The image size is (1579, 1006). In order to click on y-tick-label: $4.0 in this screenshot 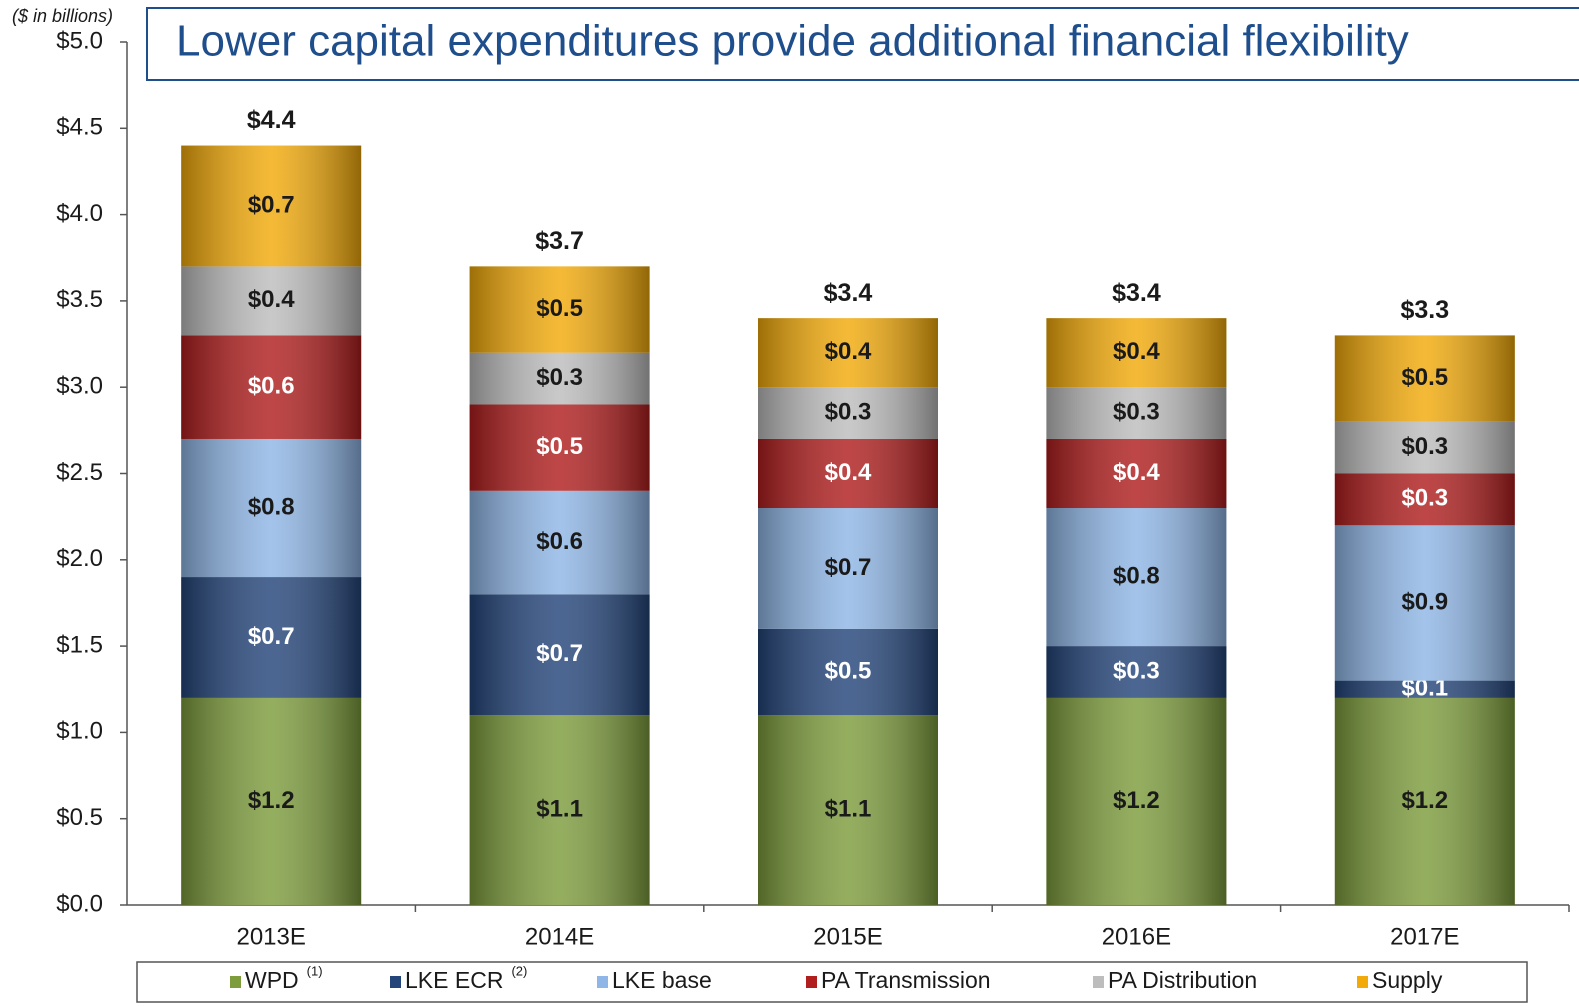, I will do `click(79, 213)`.